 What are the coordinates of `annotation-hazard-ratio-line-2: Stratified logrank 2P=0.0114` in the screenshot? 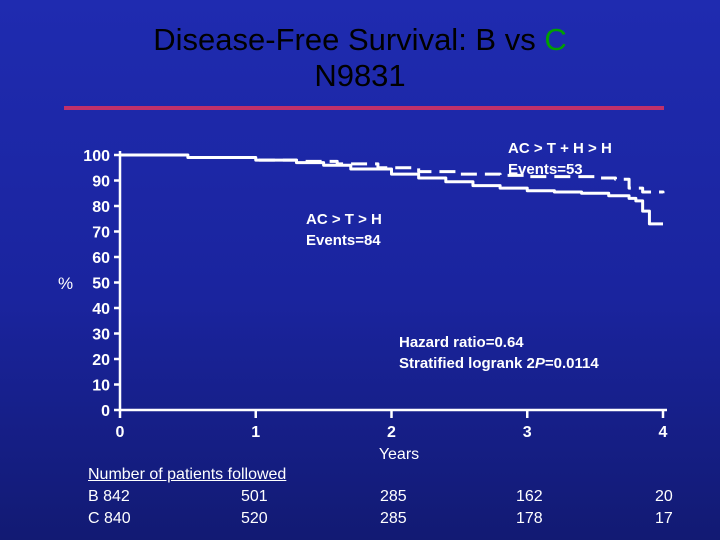 It's located at (499, 363).